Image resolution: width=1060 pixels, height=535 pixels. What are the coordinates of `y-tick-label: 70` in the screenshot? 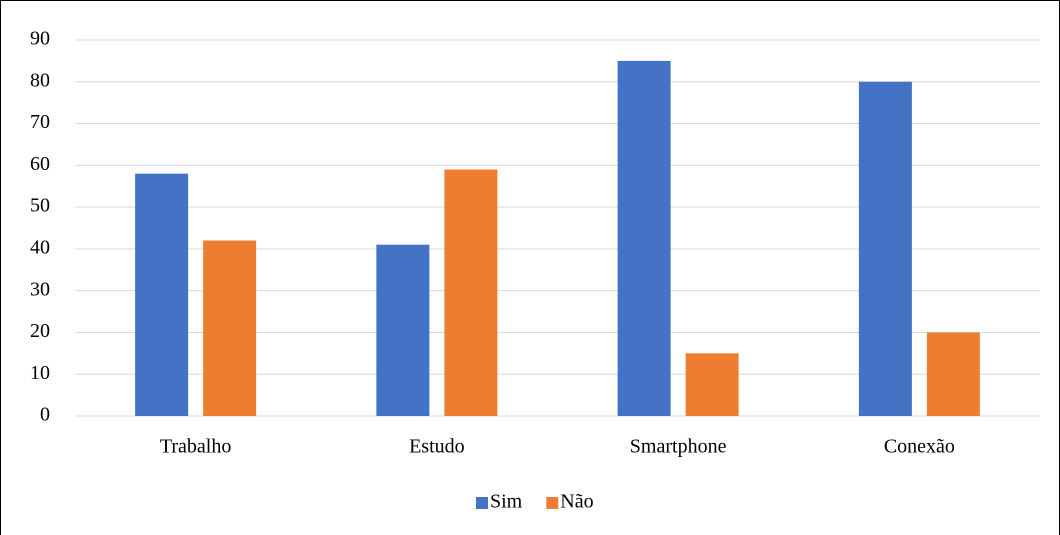 It's located at (40, 122).